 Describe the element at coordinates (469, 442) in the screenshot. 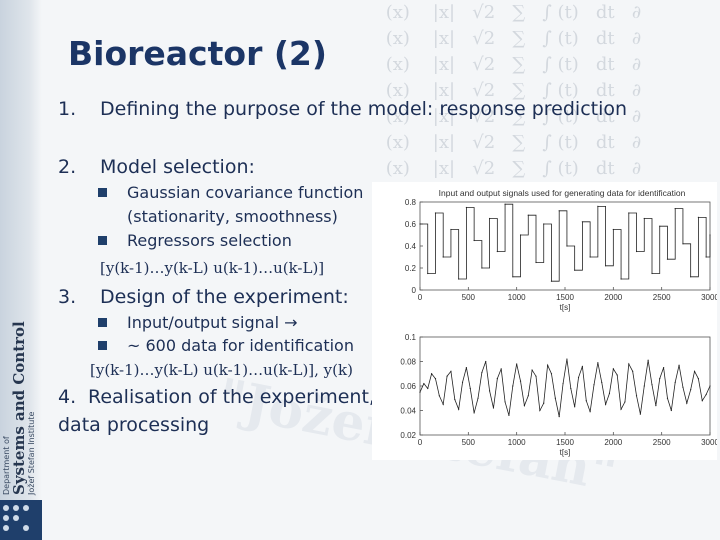

I see `x-tick-label: 500` at that location.